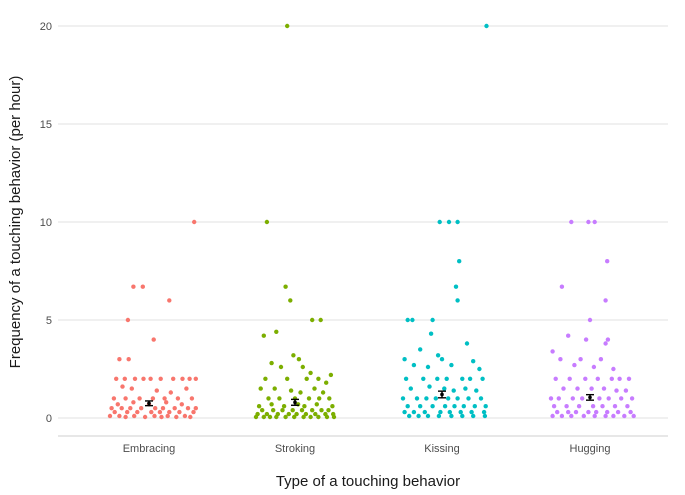  I want to click on y-tick-label: 15, so click(46, 125).